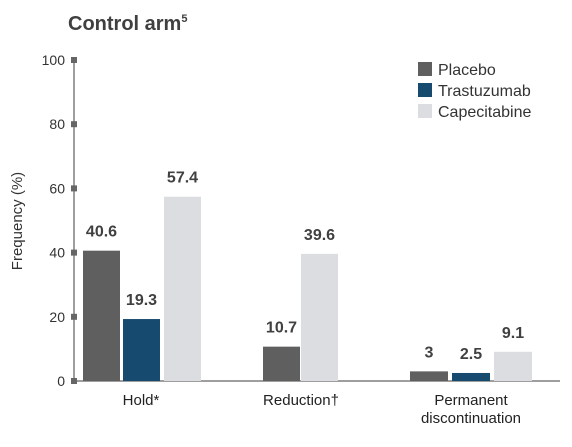 The height and width of the screenshot is (447, 572). I want to click on data-label: 40.6, so click(101, 232).